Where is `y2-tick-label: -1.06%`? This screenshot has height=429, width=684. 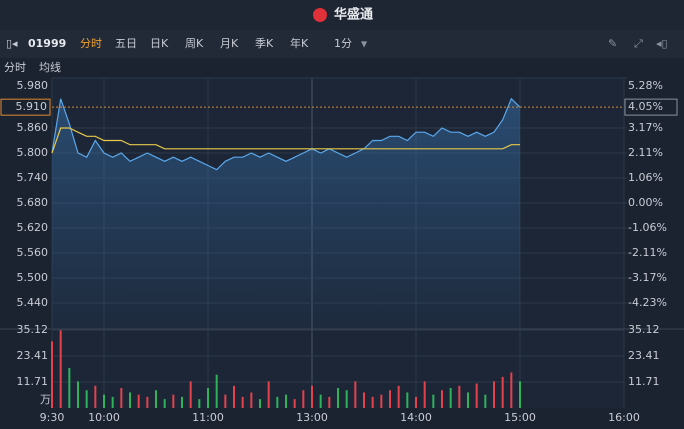 y2-tick-label: -1.06% is located at coordinates (647, 227).